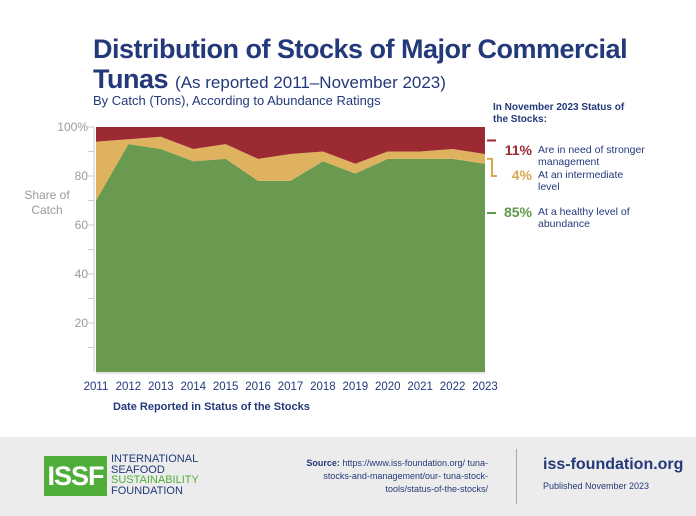 This screenshot has height=516, width=696. I want to click on x-tick-label: 2011, so click(96, 387).